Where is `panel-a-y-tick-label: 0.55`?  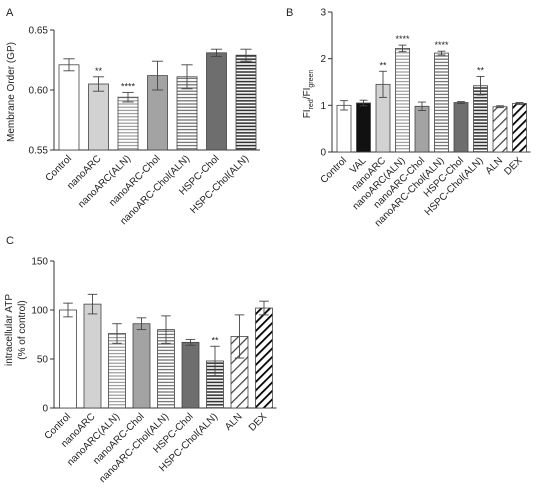
panel-a-y-tick-label: 0.55 is located at coordinates (39, 151).